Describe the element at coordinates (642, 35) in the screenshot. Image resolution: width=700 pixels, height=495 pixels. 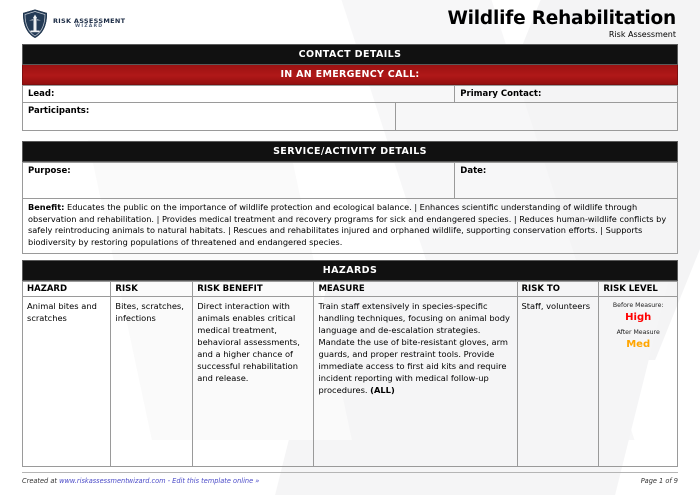
I see `page-subtitle: Risk Assessment` at that location.